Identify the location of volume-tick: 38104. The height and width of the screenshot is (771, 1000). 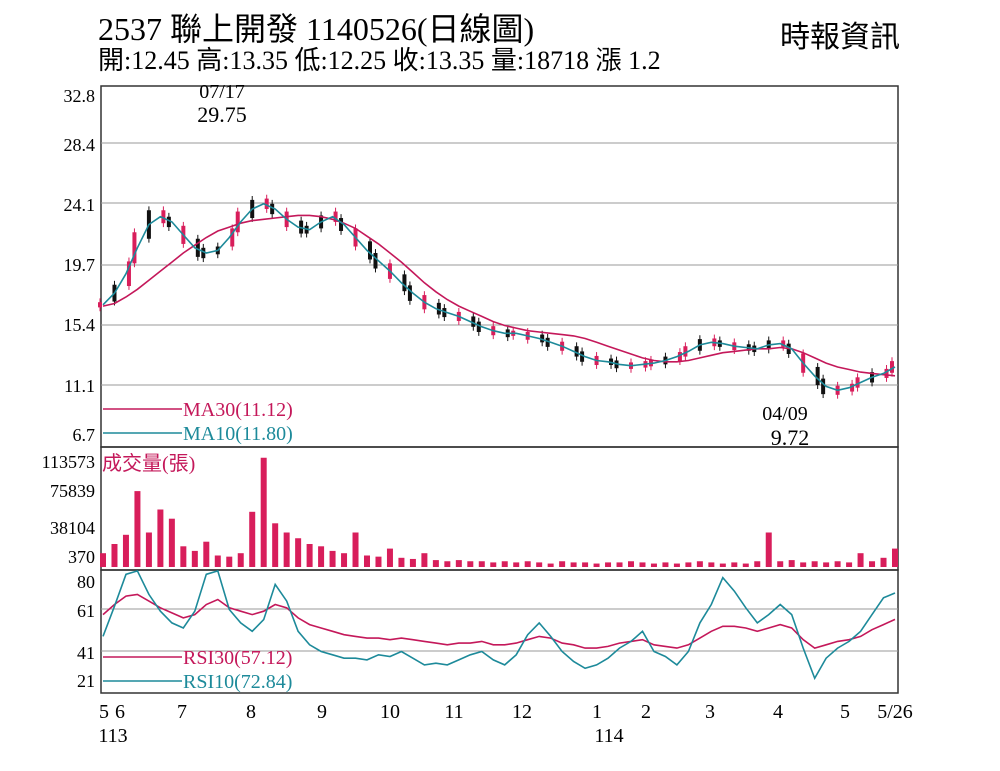
(72, 528).